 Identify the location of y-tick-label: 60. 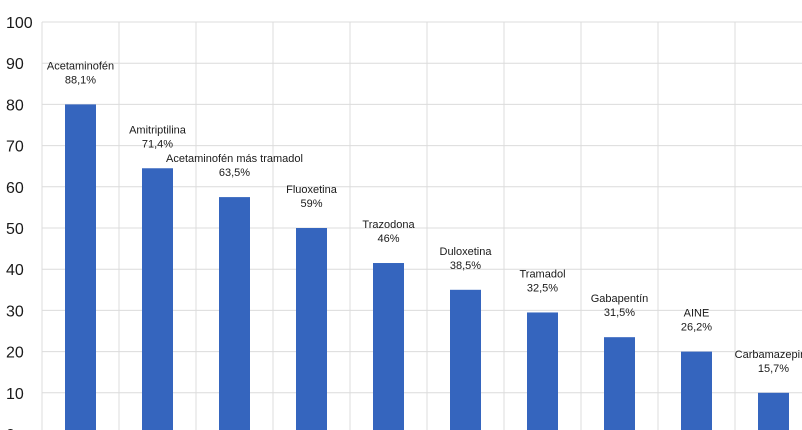
(15, 188).